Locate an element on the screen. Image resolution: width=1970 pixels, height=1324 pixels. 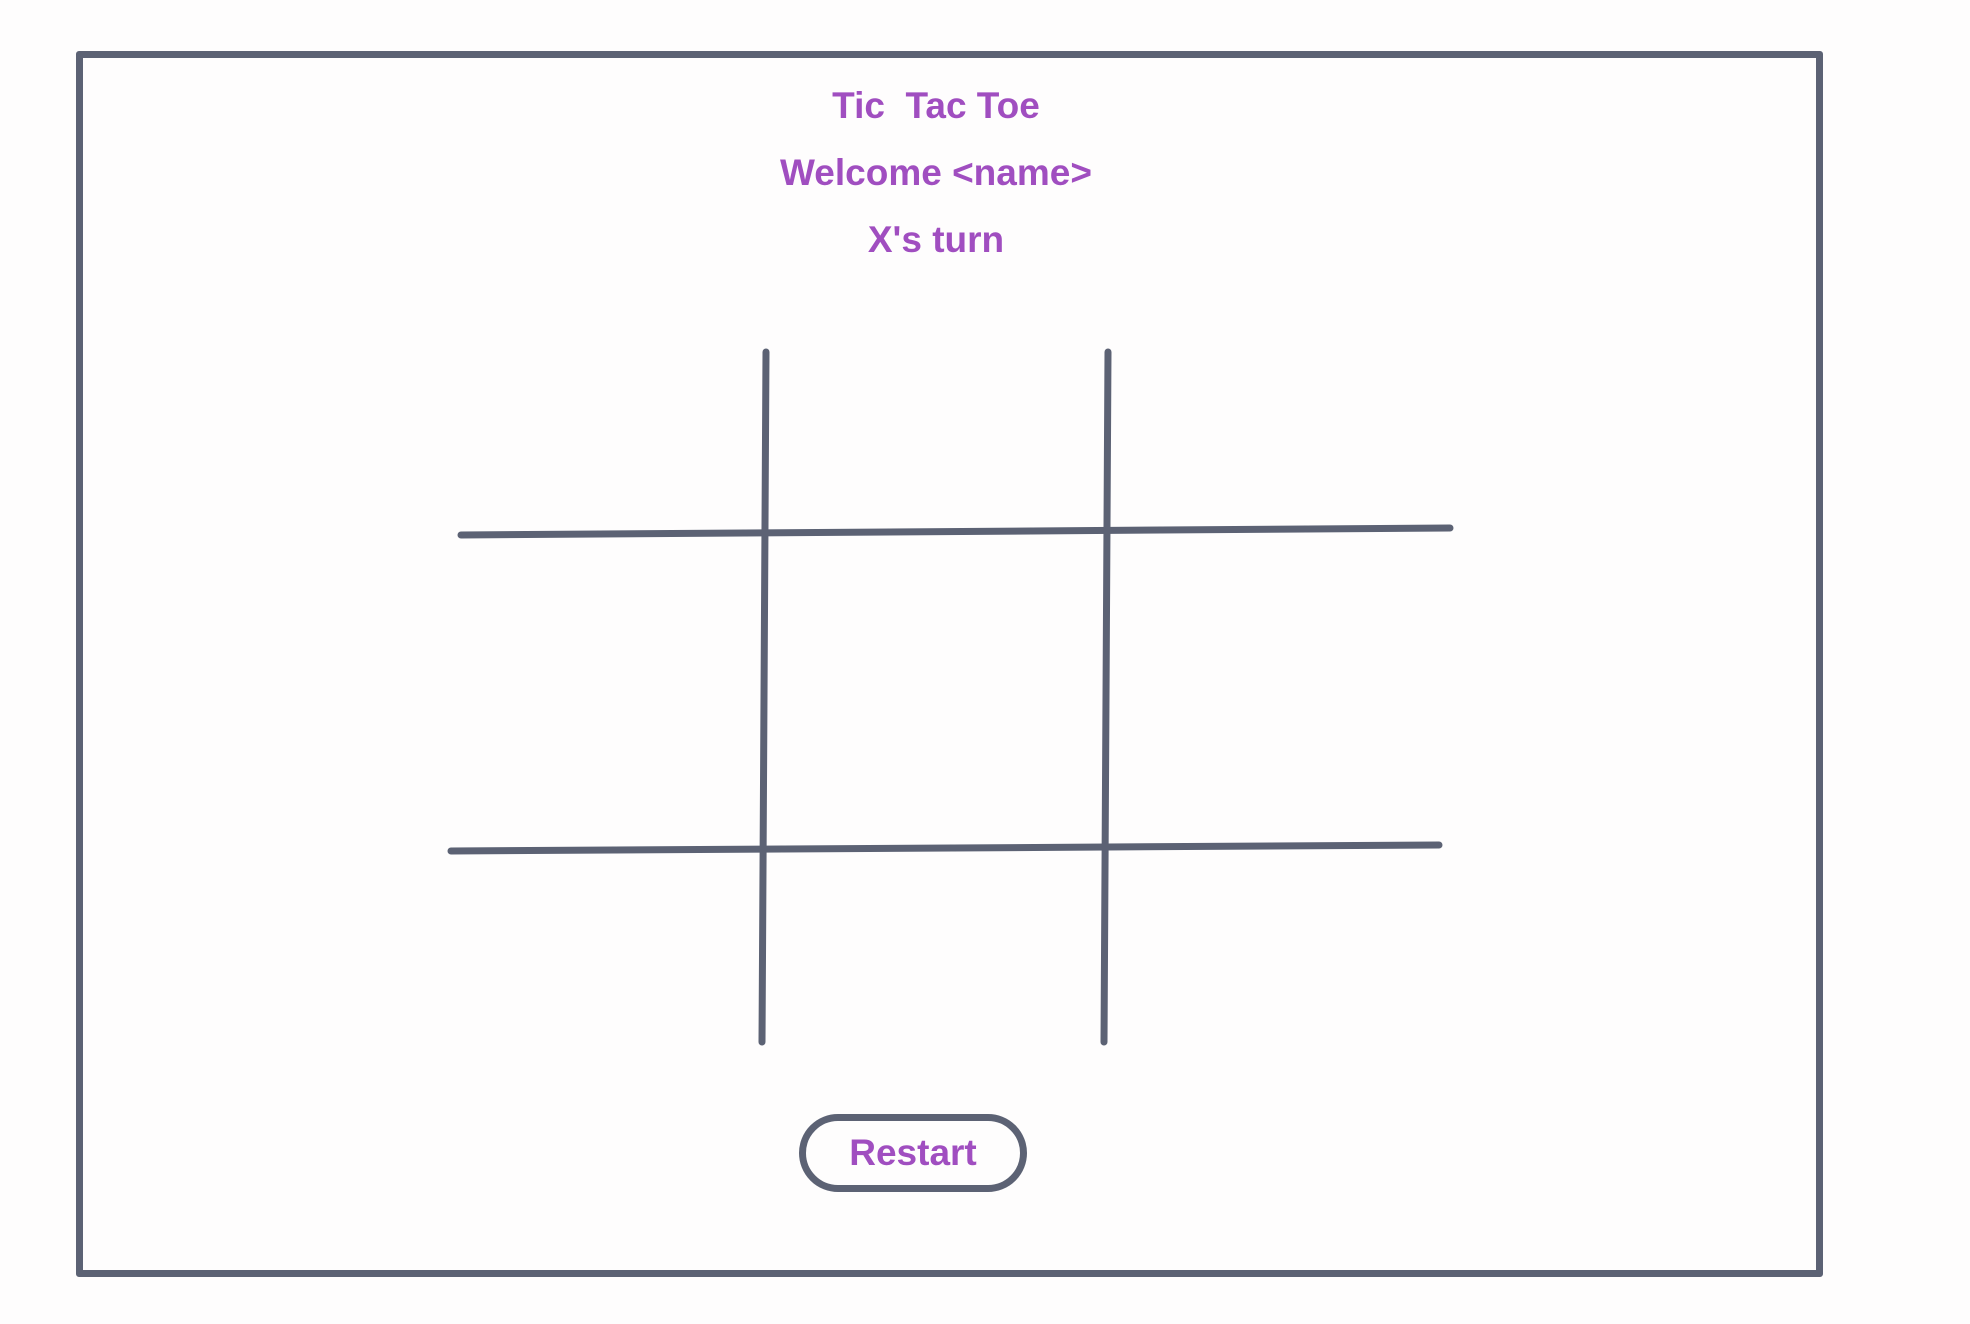
turn-indicator: X's turn is located at coordinates (936, 239).